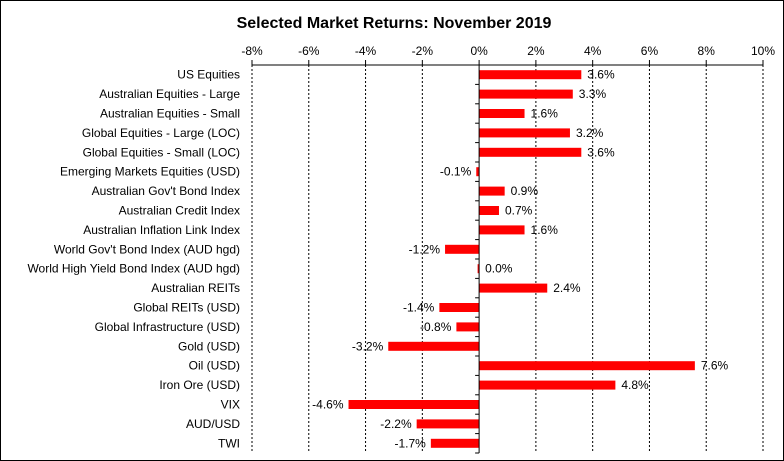 The height and width of the screenshot is (461, 784). What do you see at coordinates (161, 133) in the screenshot?
I see `category-label: Global Equities - Large (LOC)` at bounding box center [161, 133].